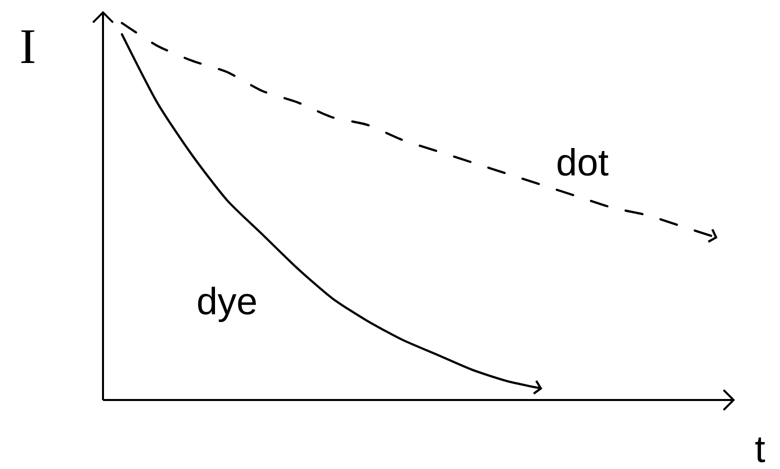 The height and width of the screenshot is (469, 780). Describe the element at coordinates (760, 450) in the screenshot. I see `x-axis-title: t` at that location.